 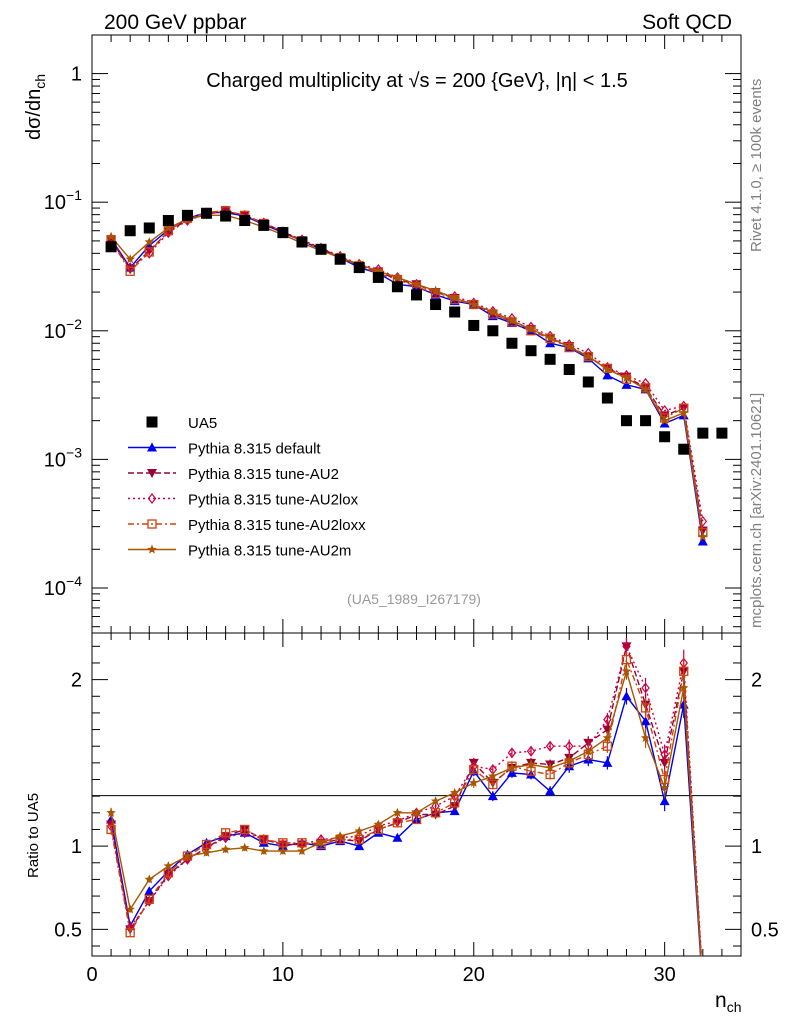 I want to click on y-tick-label: 10⁻¹, so click(x=63, y=200).